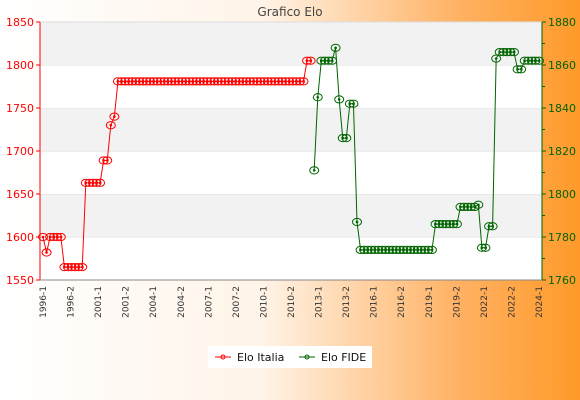 This screenshot has width=580, height=400. Describe the element at coordinates (347, 302) in the screenshot. I see `x-tick-label: 2013-2` at that location.